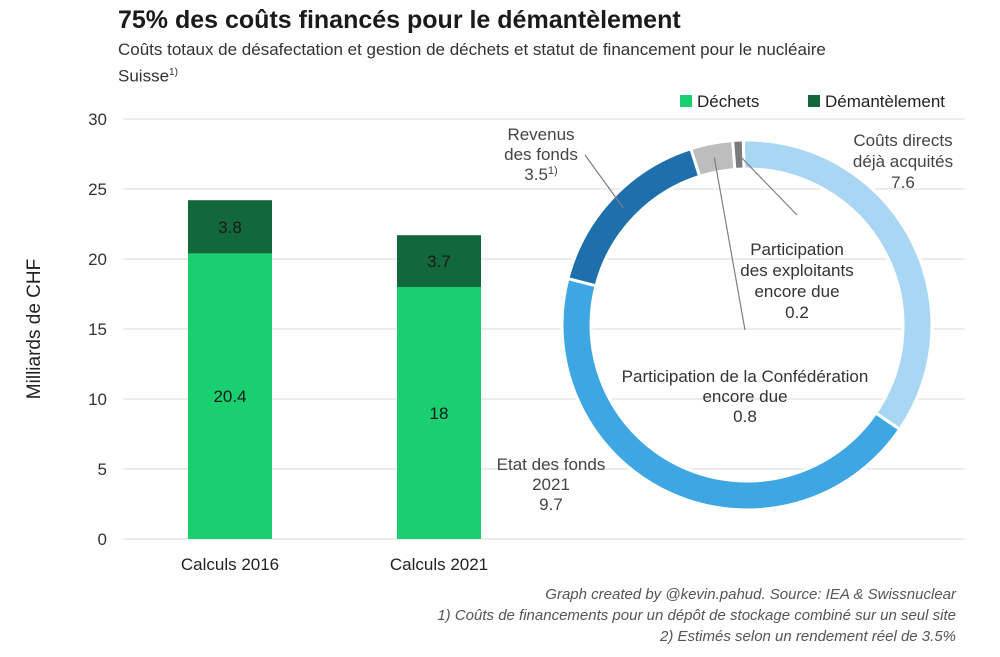 The height and width of the screenshot is (657, 1000). I want to click on donut-label-line: Participation de la Confédération, so click(745, 376).